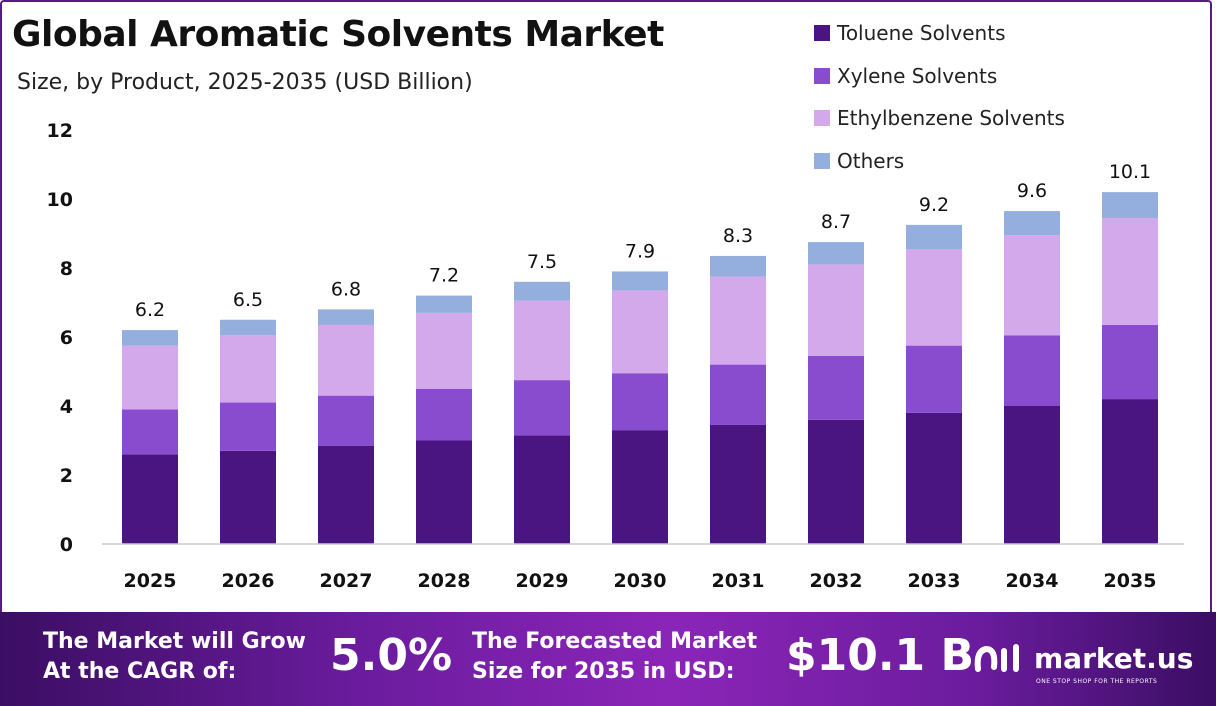  What do you see at coordinates (615, 641) in the screenshot?
I see `forecast-label-line1: The Forecasted Market` at bounding box center [615, 641].